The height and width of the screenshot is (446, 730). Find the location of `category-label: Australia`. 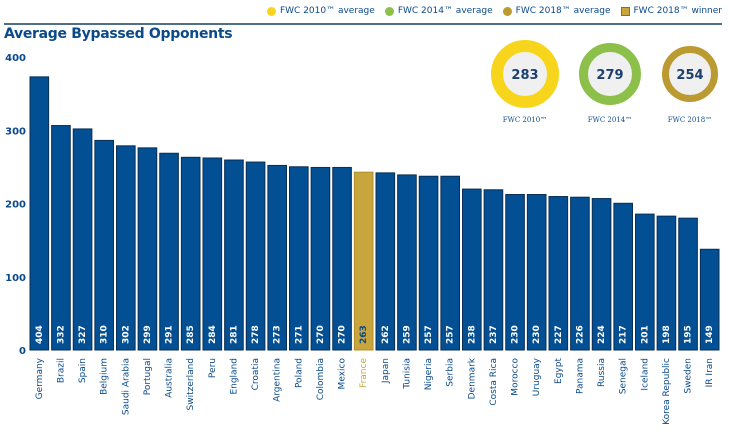

category-label: Australia is located at coordinates (170, 378).